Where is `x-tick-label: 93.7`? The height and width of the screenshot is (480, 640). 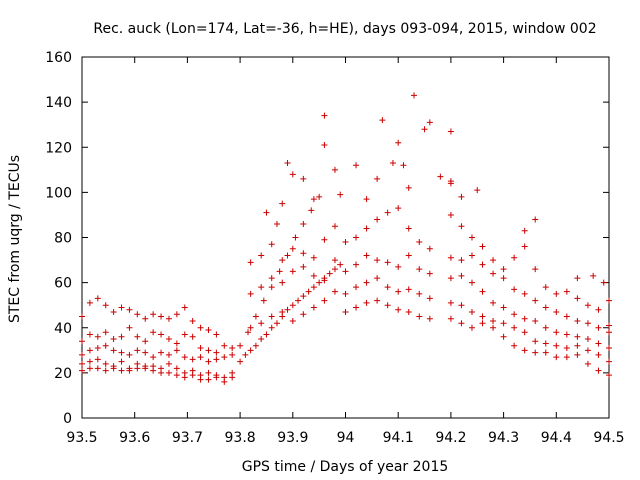
x-tick-label: 93.7 is located at coordinates (187, 438).